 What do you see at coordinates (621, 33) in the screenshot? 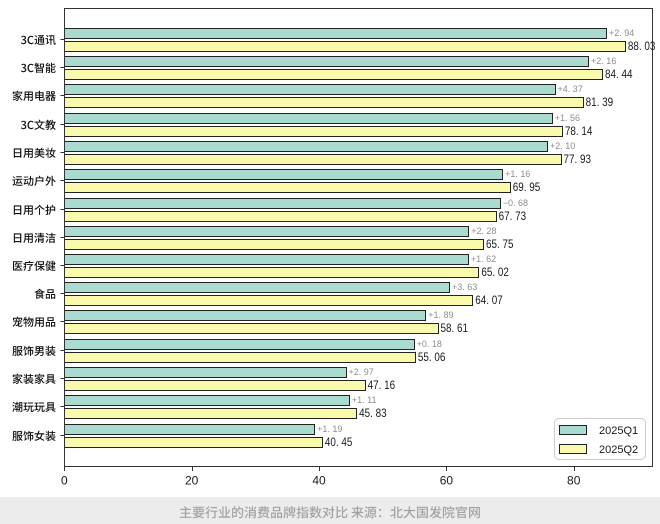
I see `svg-text: +2. 94` at bounding box center [621, 33].